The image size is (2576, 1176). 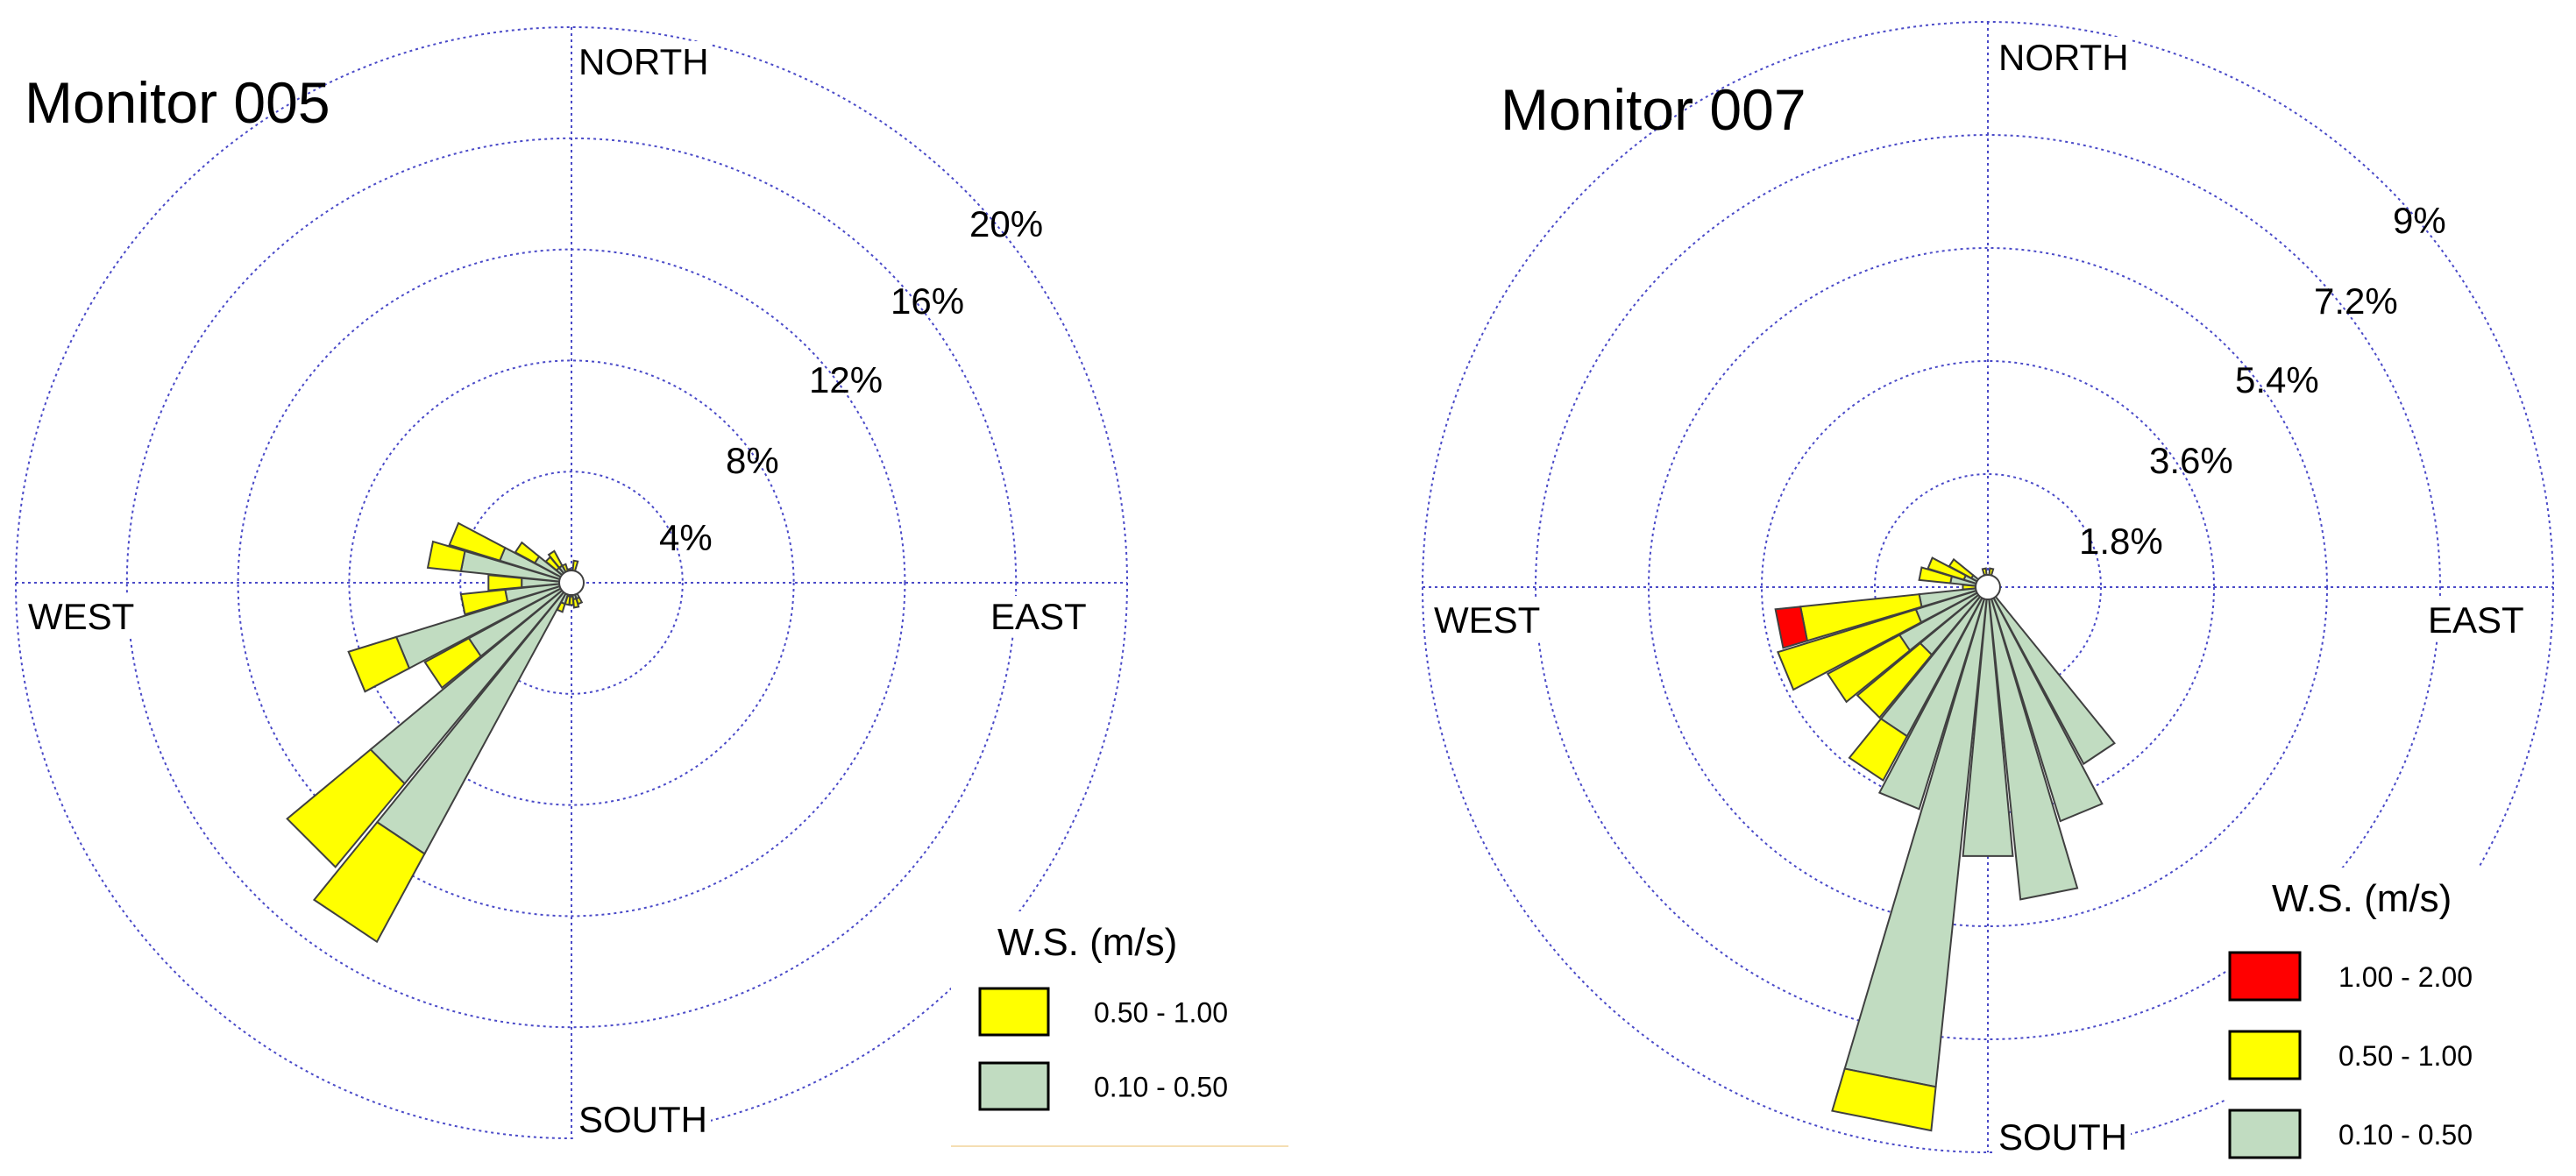 I want to click on chart-title: Monitor 005, so click(x=177, y=103).